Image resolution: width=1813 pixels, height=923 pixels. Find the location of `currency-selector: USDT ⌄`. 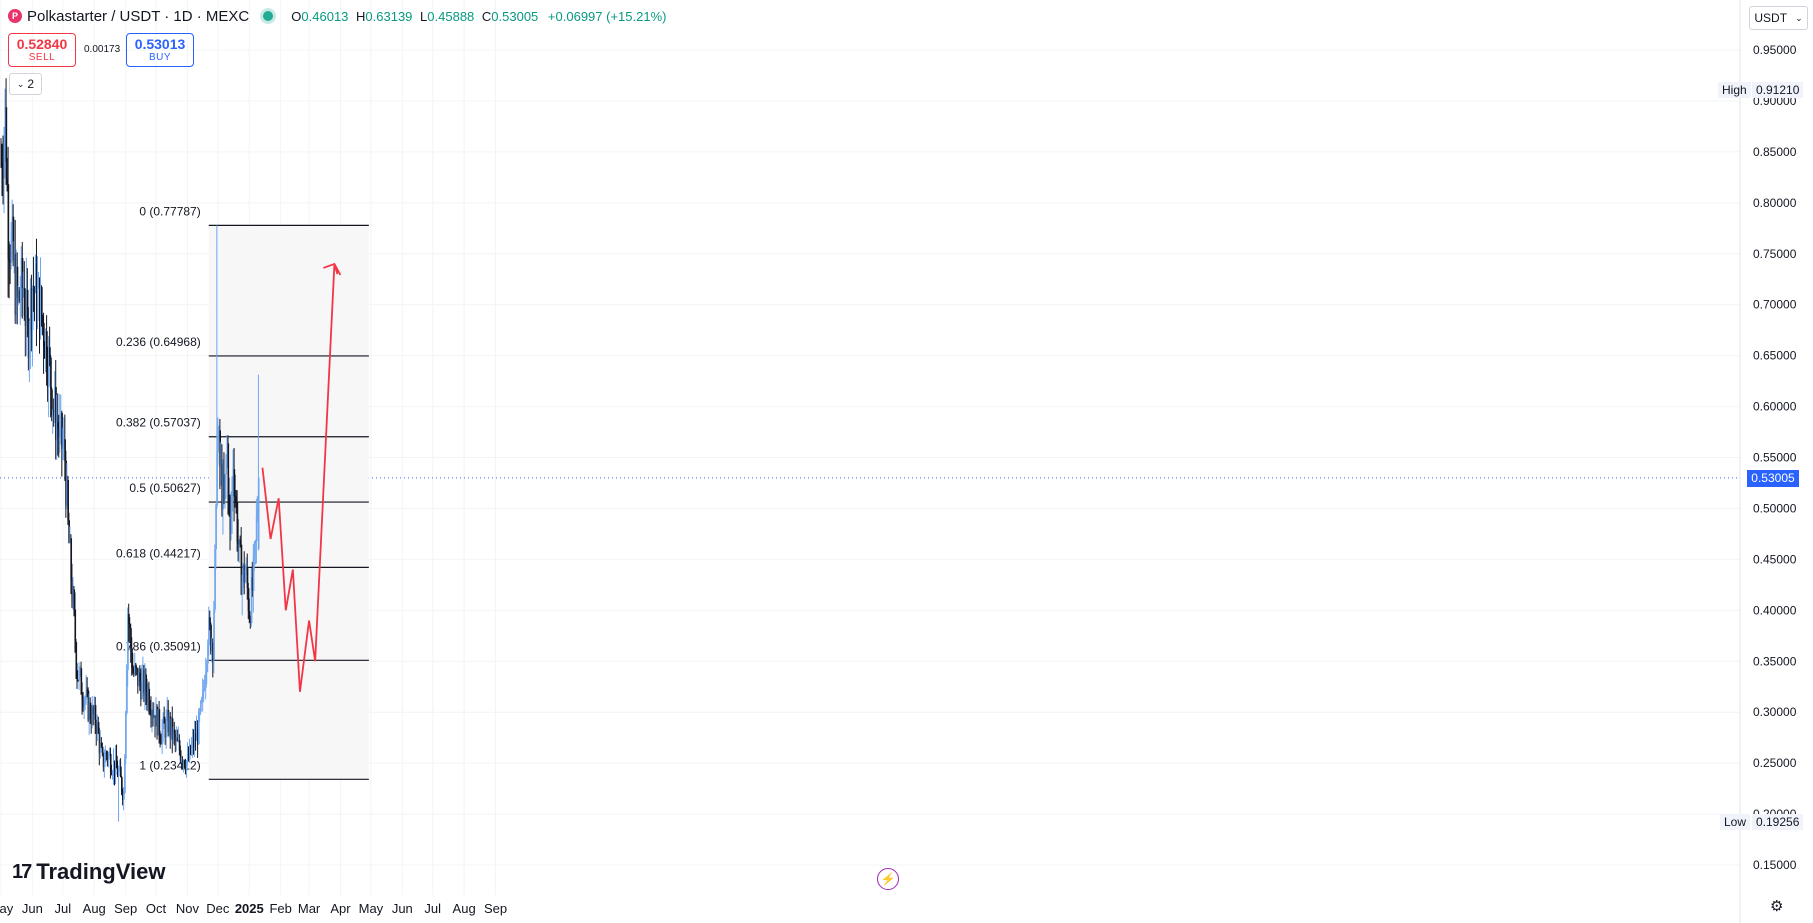

currency-selector: USDT ⌄ is located at coordinates (1778, 18).